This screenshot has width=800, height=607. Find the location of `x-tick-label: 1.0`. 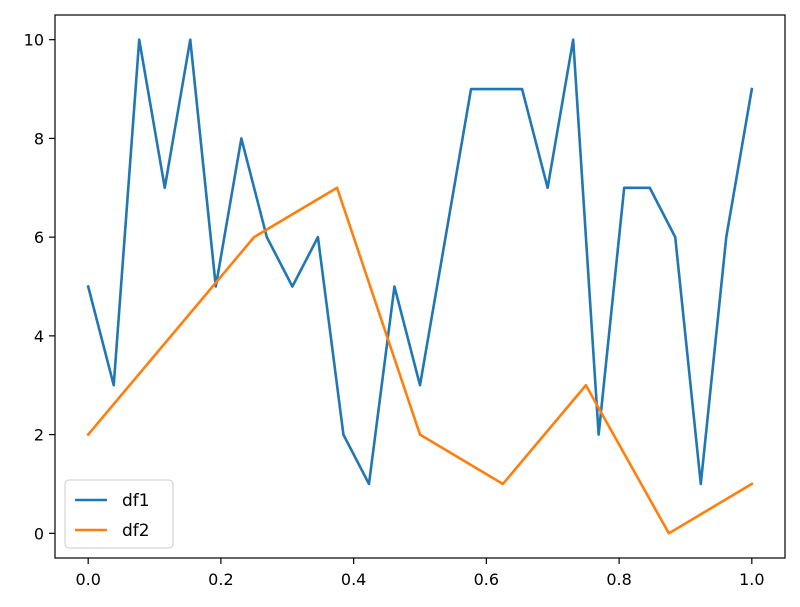

x-tick-label: 1.0 is located at coordinates (751, 579).